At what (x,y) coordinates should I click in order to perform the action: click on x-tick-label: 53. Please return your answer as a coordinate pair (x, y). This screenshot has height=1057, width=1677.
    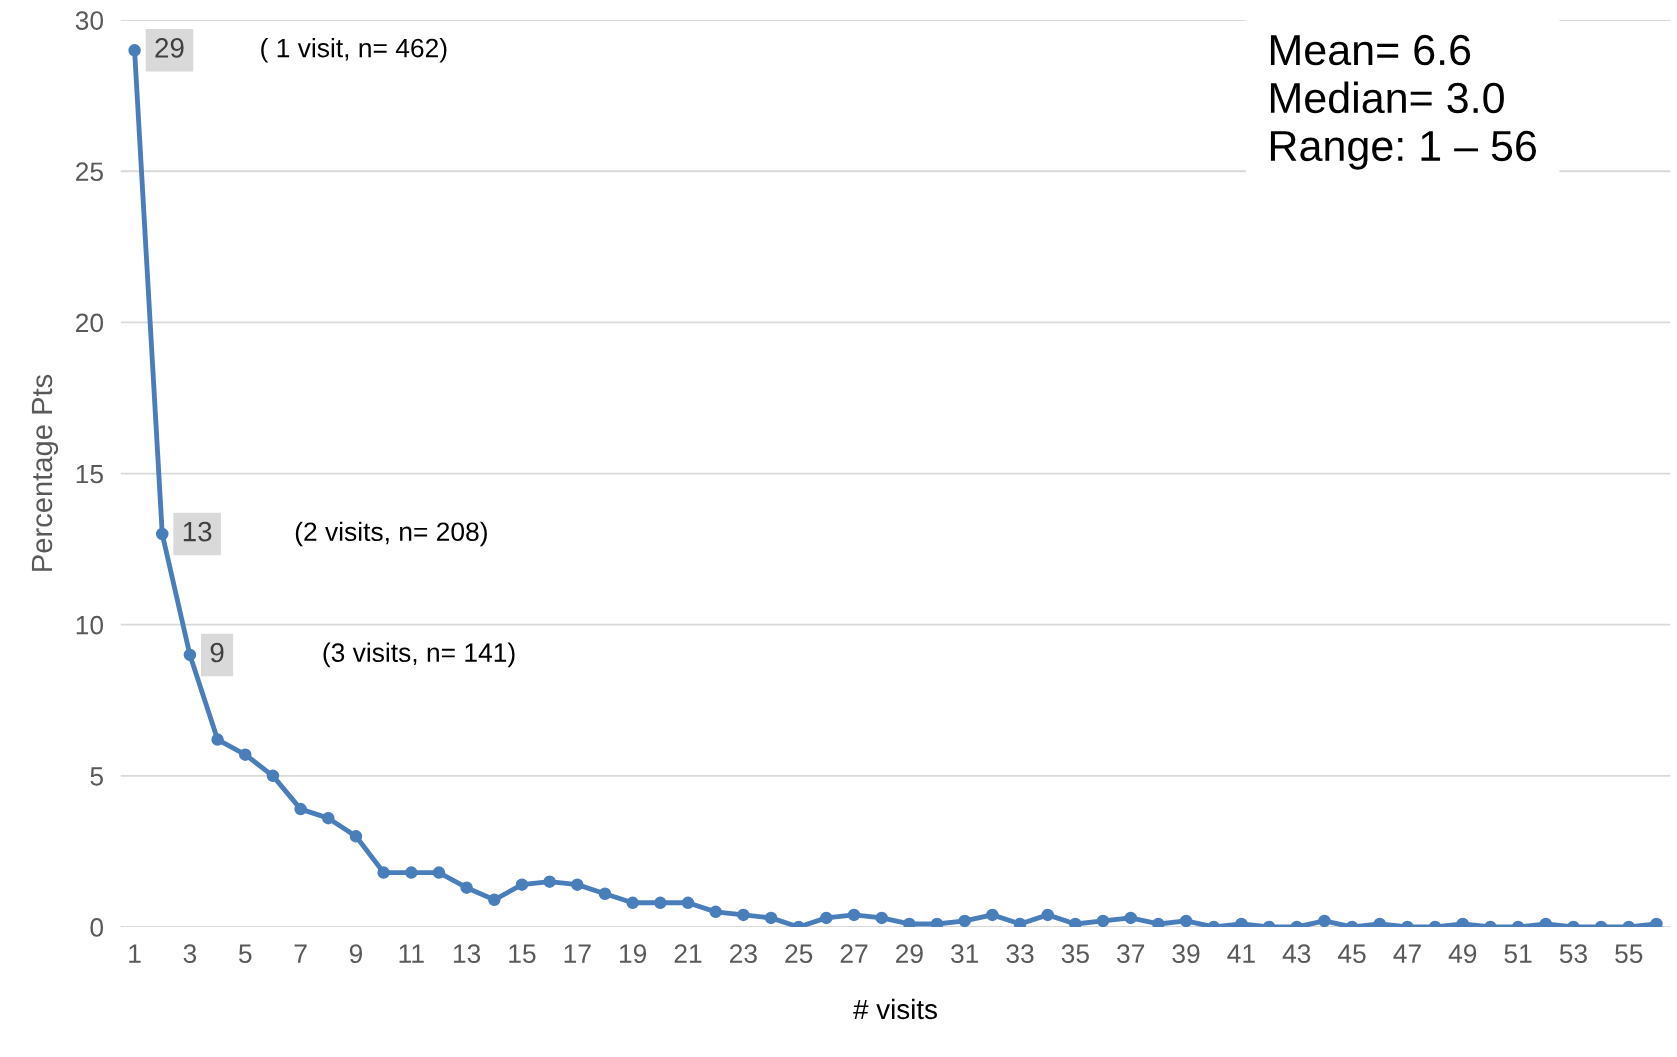
    Looking at the image, I should click on (1573, 954).